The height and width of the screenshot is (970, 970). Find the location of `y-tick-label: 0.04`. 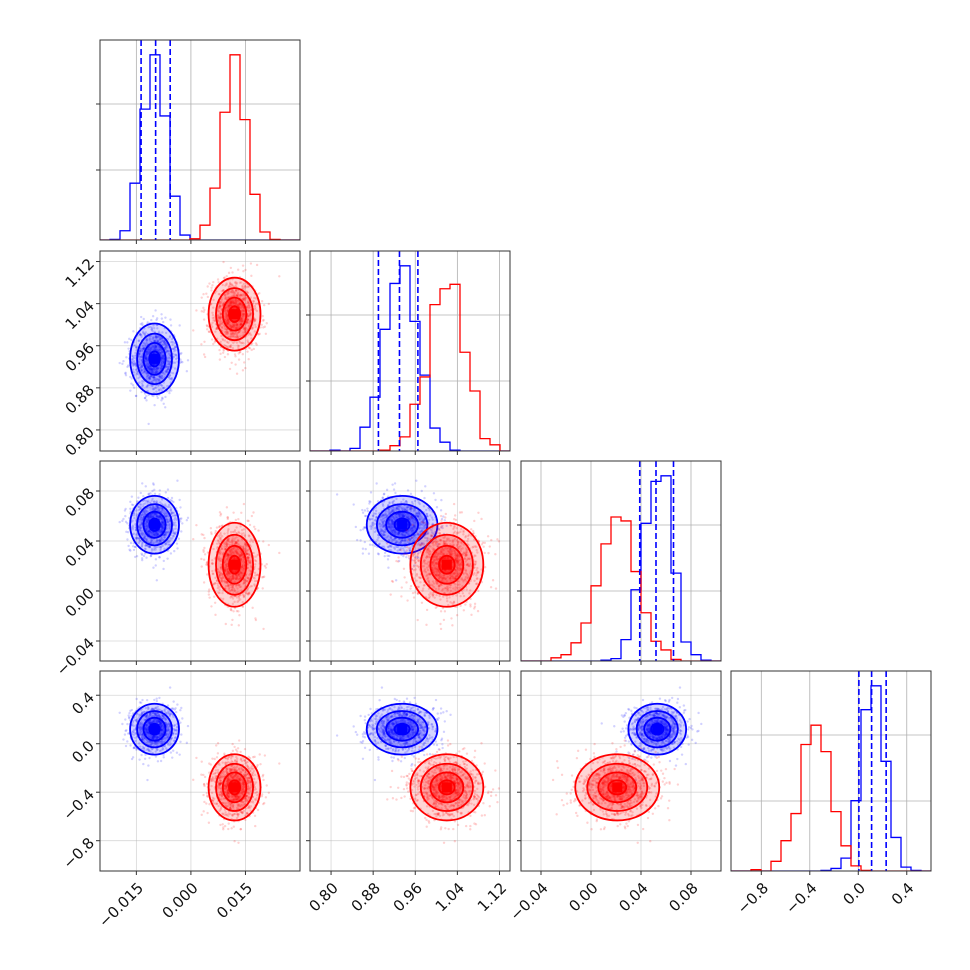

y-tick-label: 0.04 is located at coordinates (80, 552).